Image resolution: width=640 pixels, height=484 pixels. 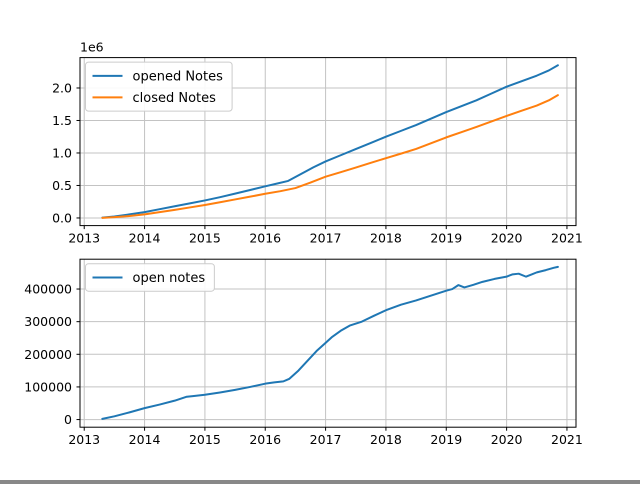 I want to click on y-tick-label: 0, so click(x=68, y=419).